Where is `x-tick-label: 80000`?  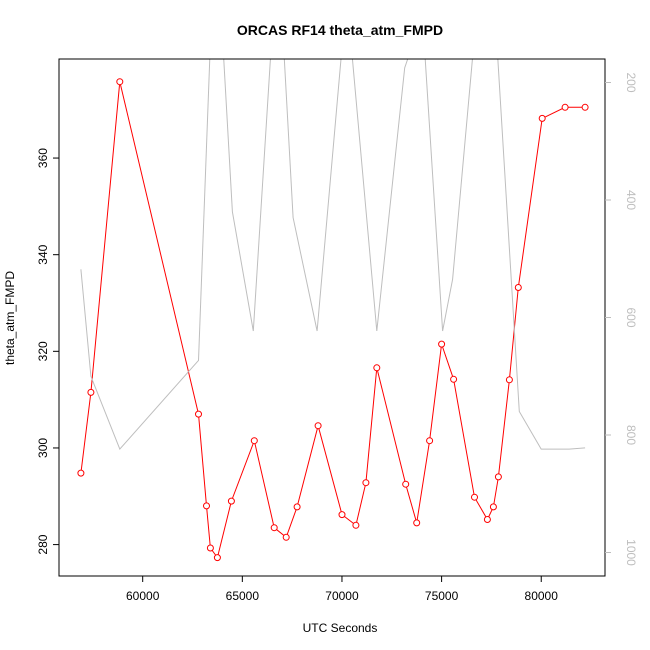 x-tick-label: 80000 is located at coordinates (542, 596).